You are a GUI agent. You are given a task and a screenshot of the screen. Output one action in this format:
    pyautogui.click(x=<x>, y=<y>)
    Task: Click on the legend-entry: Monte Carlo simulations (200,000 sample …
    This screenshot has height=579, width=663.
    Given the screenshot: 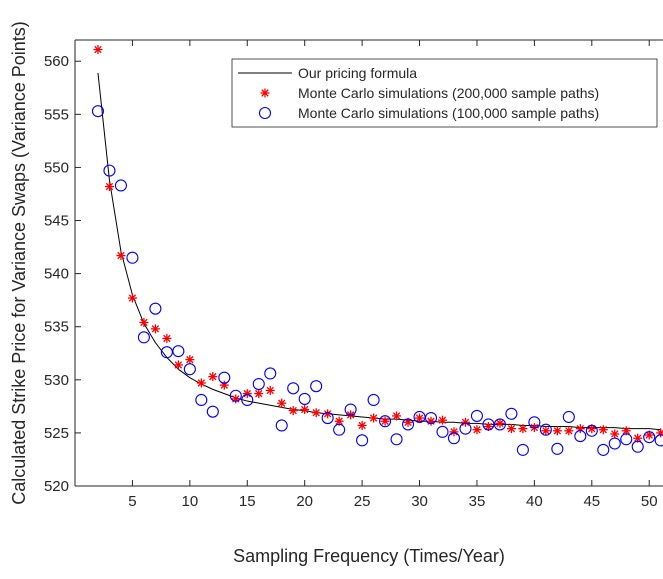 What is the action you would take?
    pyautogui.click(x=448, y=93)
    